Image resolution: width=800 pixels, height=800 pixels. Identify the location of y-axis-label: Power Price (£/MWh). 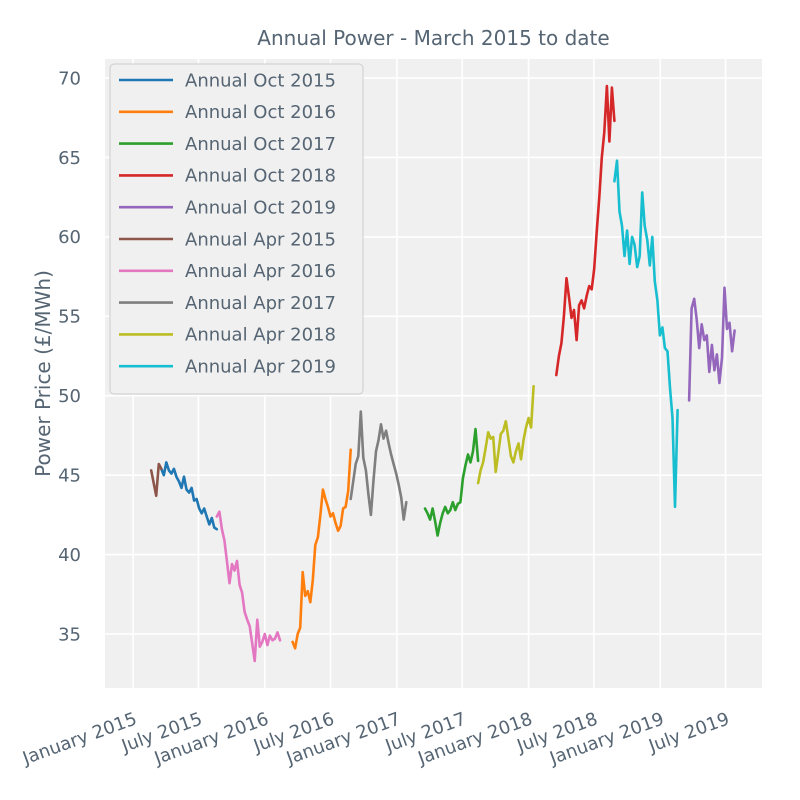
(43, 373).